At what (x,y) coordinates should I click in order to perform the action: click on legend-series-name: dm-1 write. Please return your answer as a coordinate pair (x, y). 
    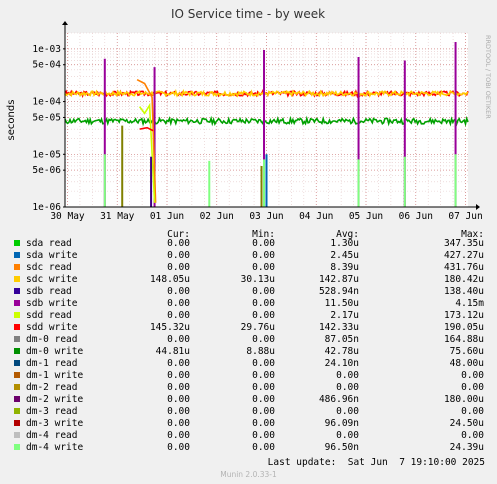
    Looking at the image, I should click on (55, 375).